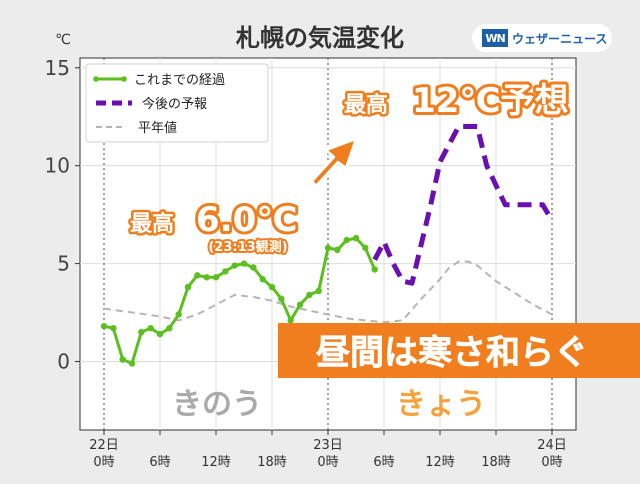 This screenshot has height=484, width=640. I want to click on y-tick-label: 5, so click(63, 264).